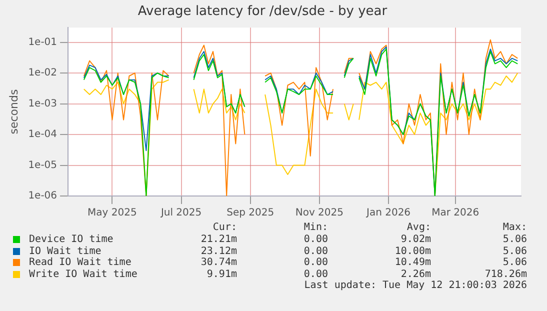  Describe the element at coordinates (218, 262) in the screenshot. I see `text: 30.74m` at that location.